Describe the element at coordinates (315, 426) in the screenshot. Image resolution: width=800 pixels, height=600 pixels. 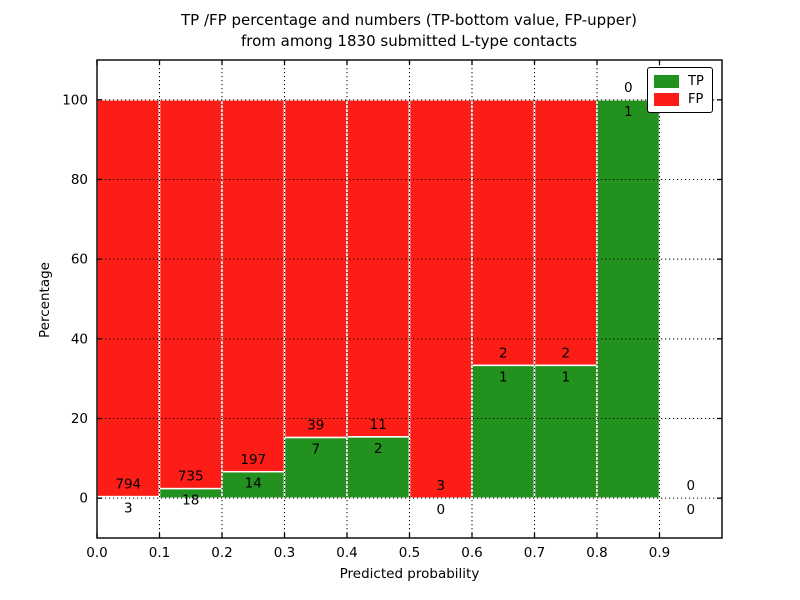
I see `fp-count-label-bin3: 39` at that location.